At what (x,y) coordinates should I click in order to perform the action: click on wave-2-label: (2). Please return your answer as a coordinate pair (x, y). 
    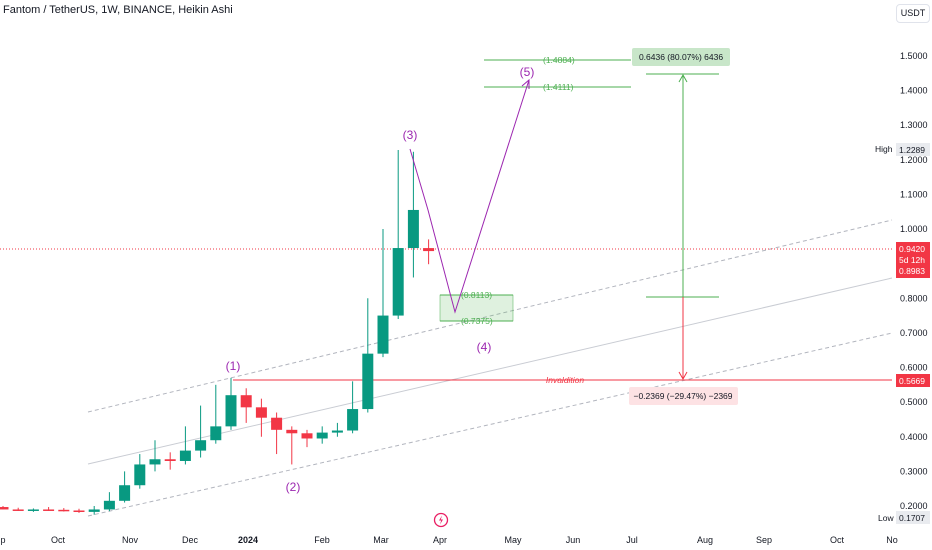
    Looking at the image, I should click on (293, 487).